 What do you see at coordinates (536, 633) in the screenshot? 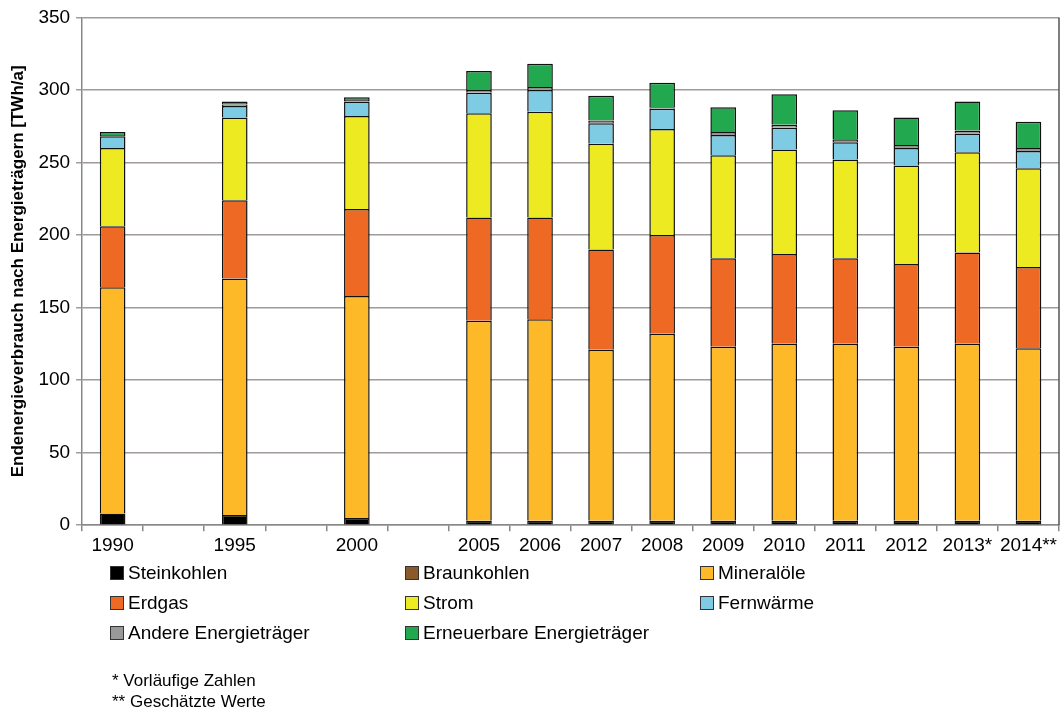
I see `legend-label: Erneuerbare Energieträger` at bounding box center [536, 633].